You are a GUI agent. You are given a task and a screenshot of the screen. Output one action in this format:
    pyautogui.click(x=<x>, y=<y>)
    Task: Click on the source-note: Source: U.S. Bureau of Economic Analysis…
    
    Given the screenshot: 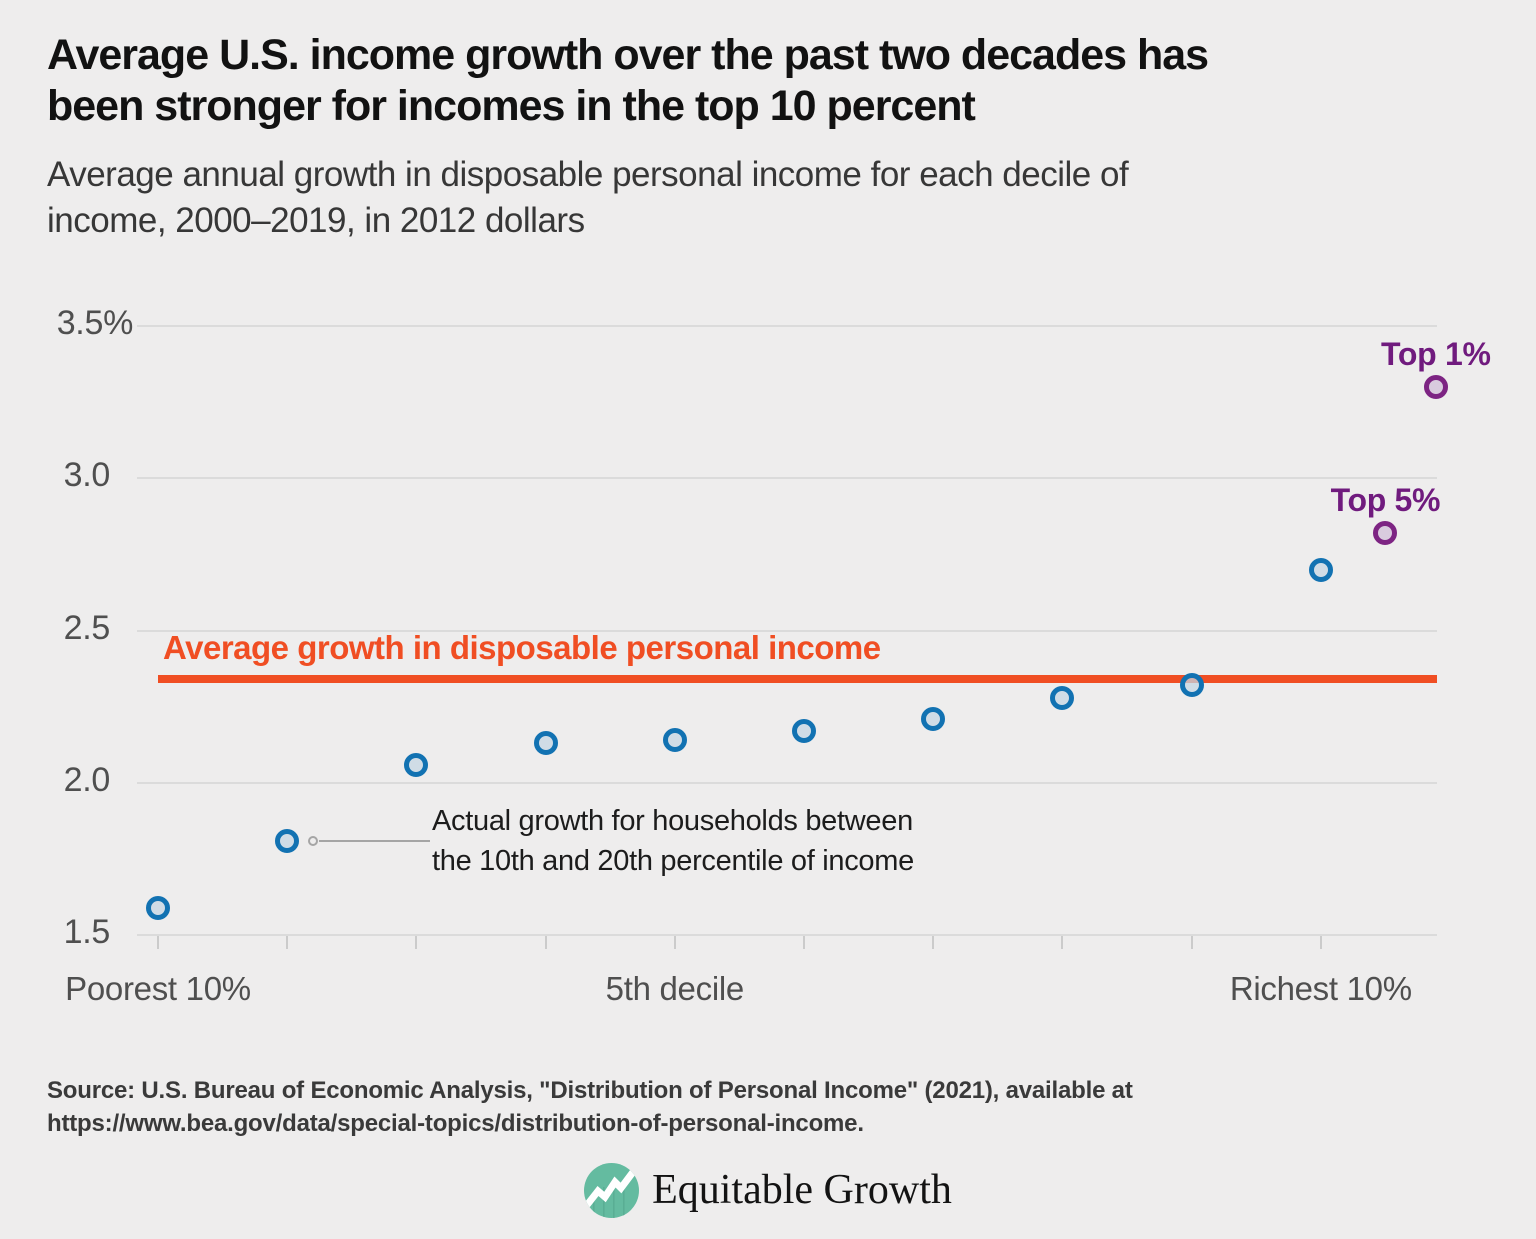 What is the action you would take?
    pyautogui.click(x=590, y=1107)
    